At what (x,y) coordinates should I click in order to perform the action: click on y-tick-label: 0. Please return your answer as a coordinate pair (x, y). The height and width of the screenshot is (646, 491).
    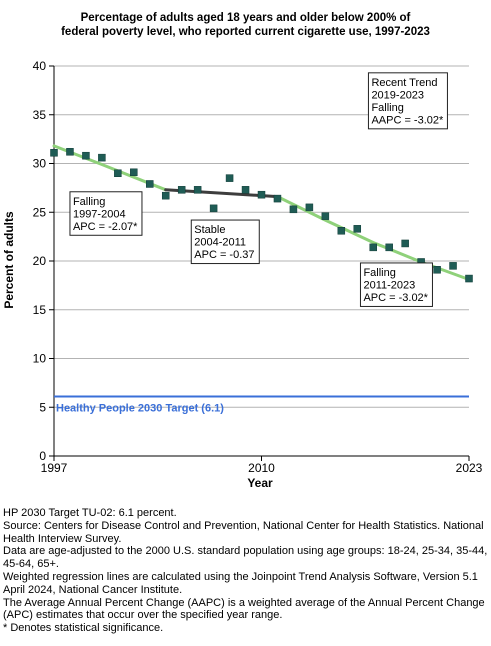
    Looking at the image, I should click on (42, 456).